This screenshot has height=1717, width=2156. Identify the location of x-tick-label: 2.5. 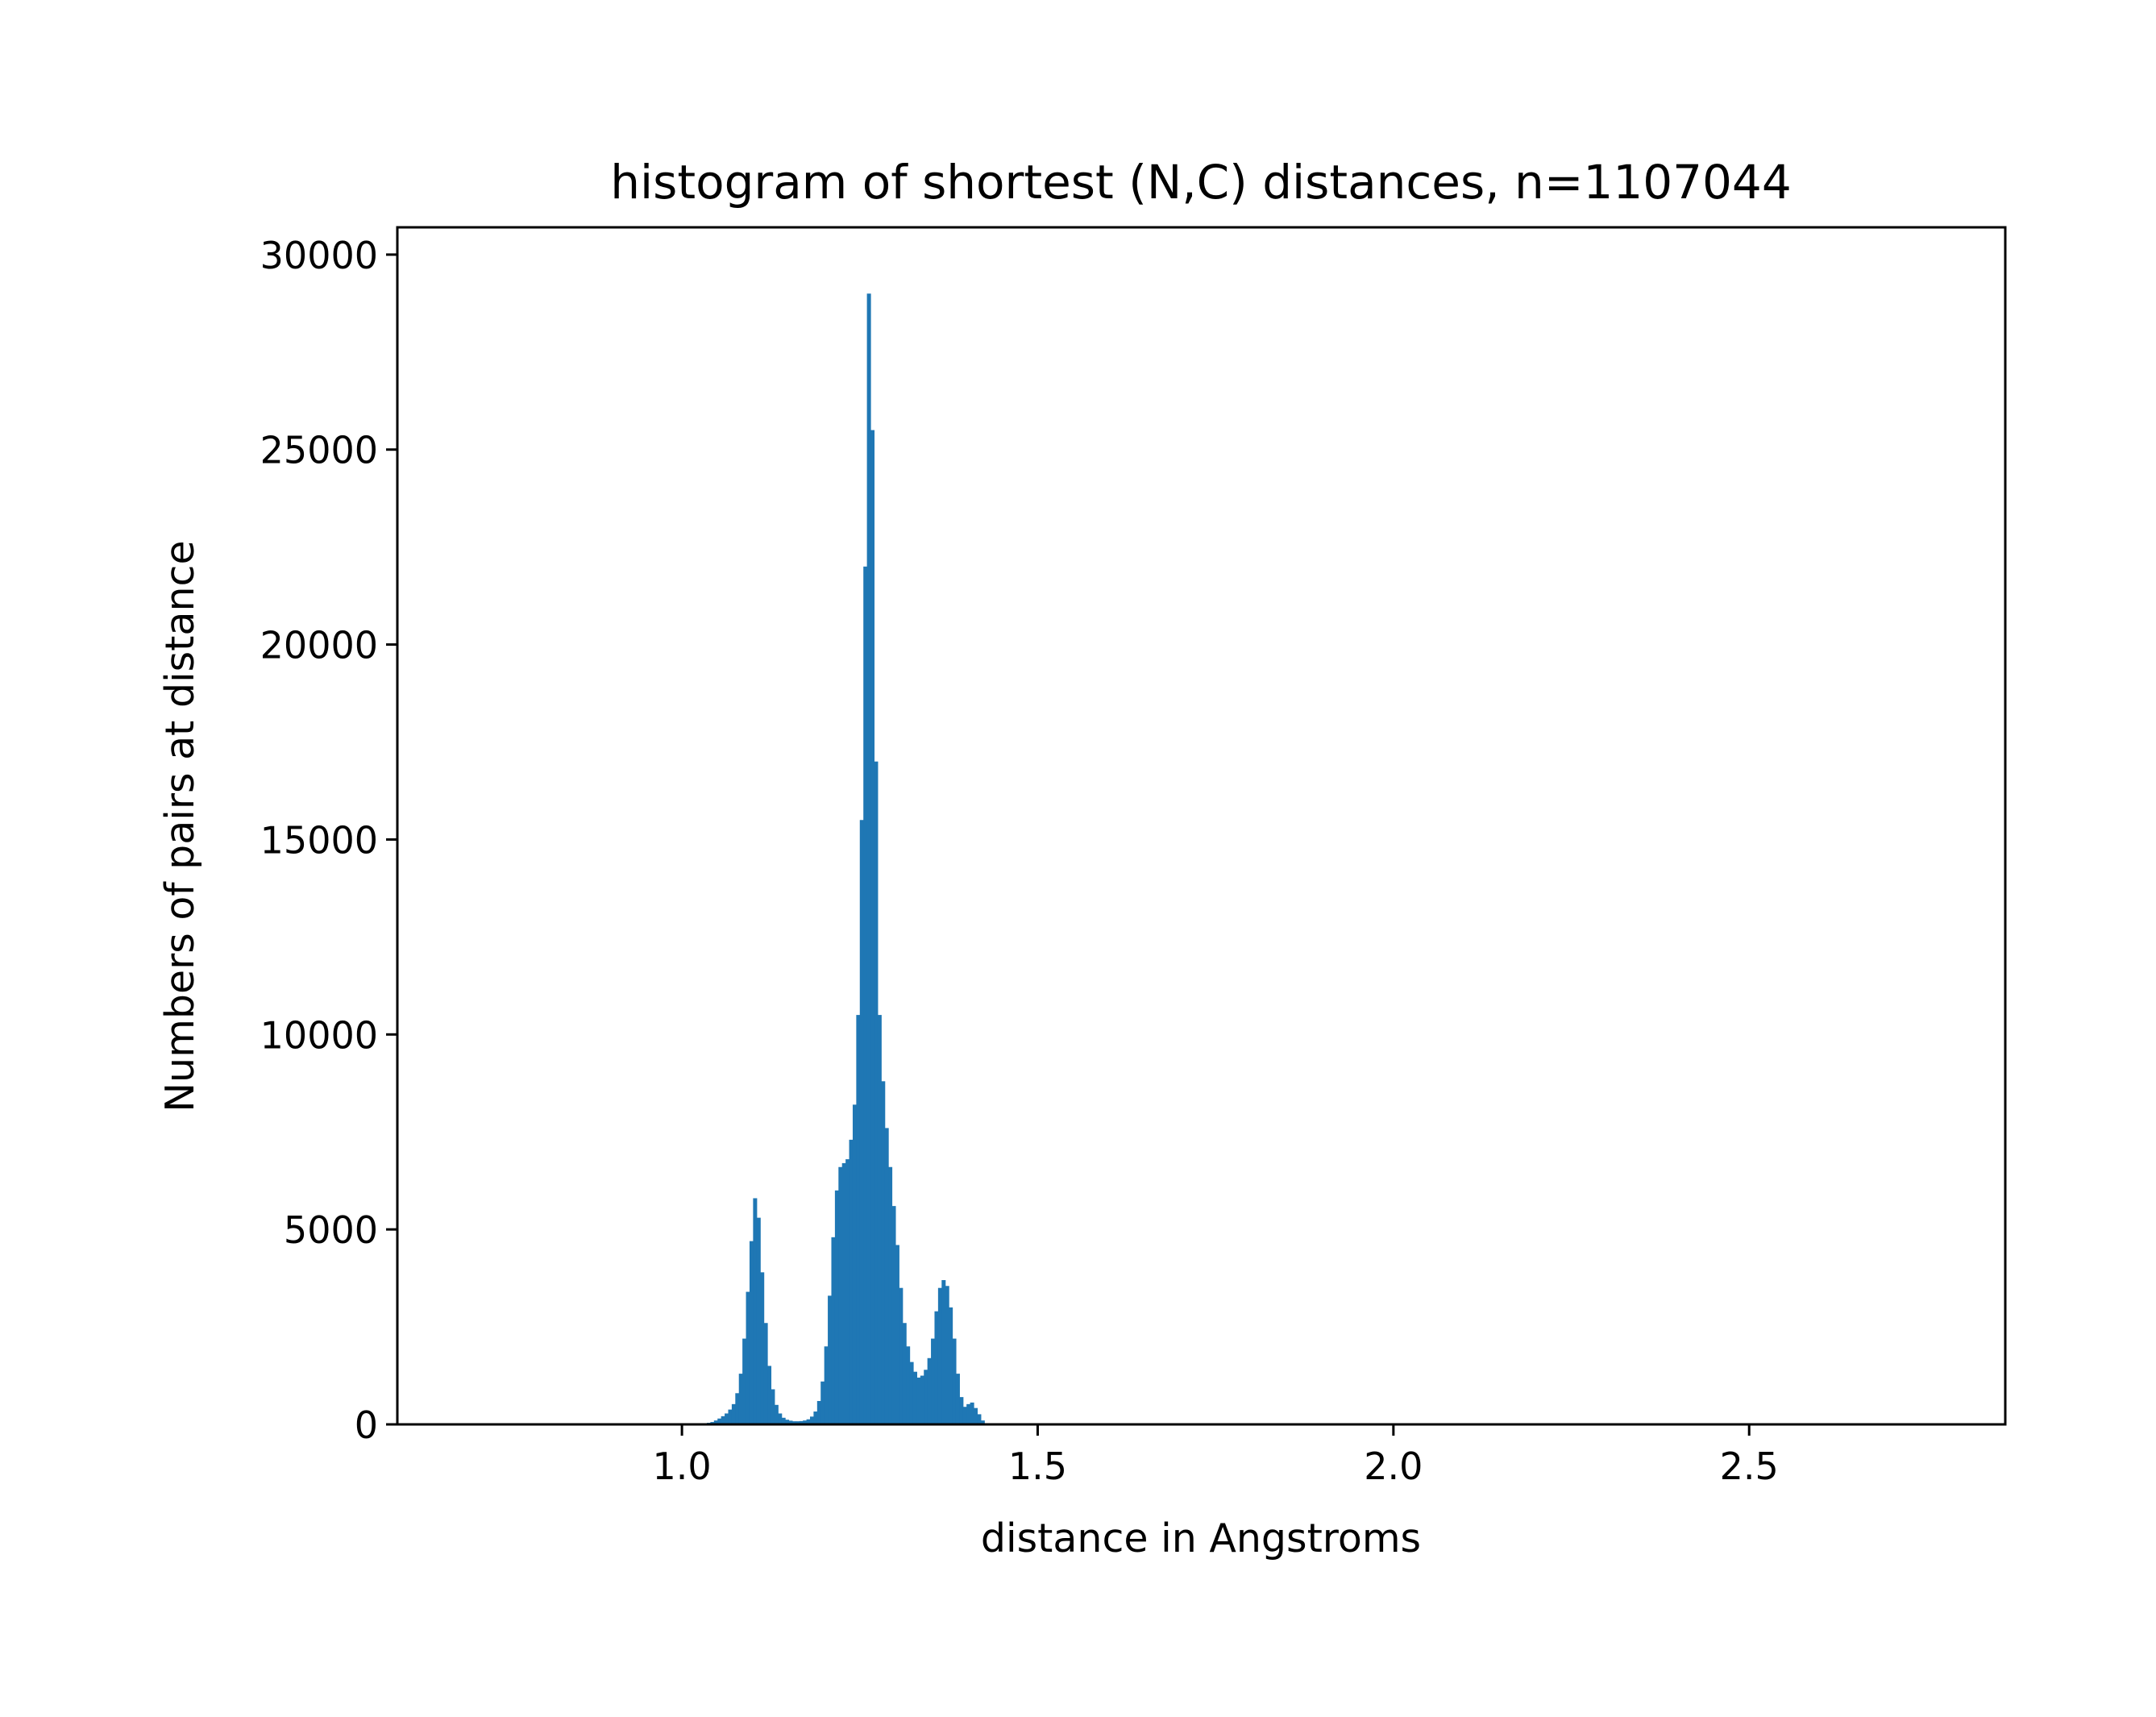
(1749, 1466).